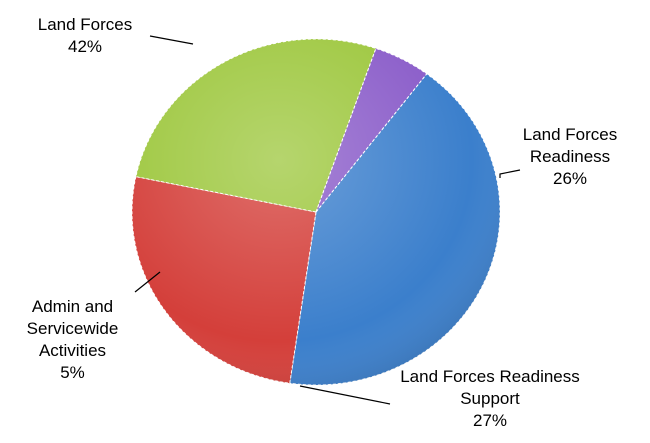 The image size is (650, 443). Describe the element at coordinates (570, 178) in the screenshot. I see `value-label: 26%` at that location.